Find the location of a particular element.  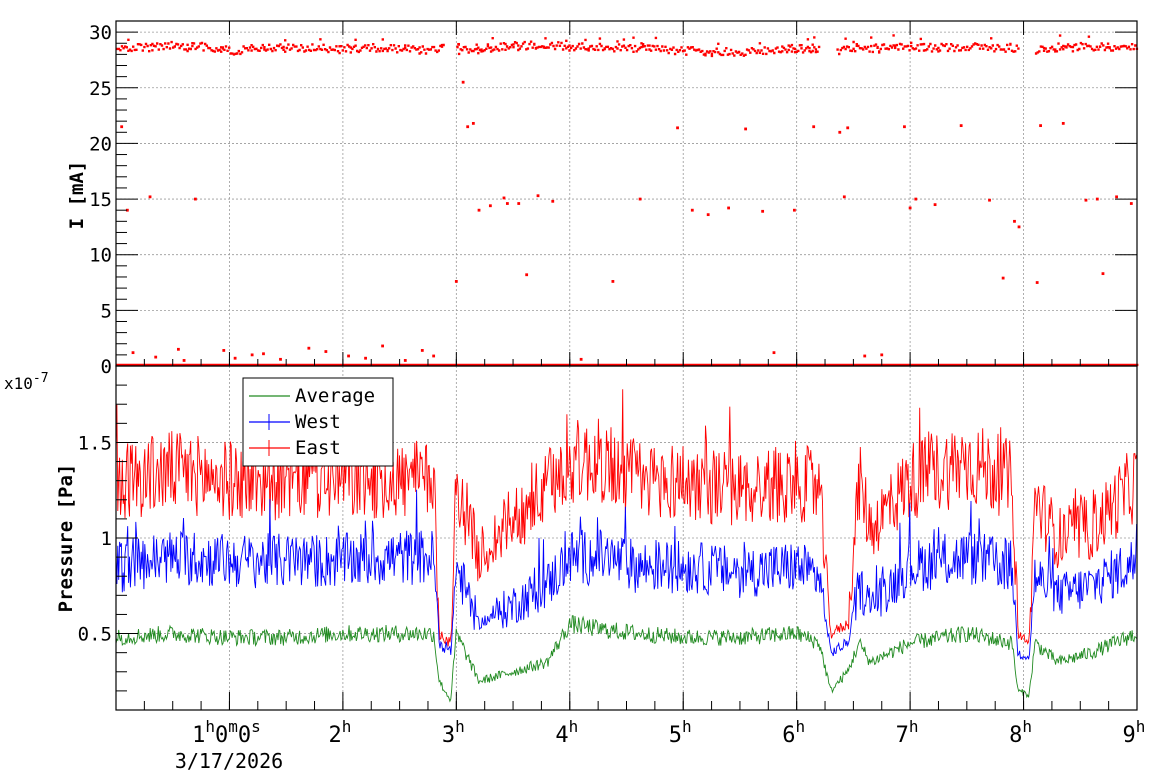

x-tick-label: 1h0m0s is located at coordinates (226, 732).